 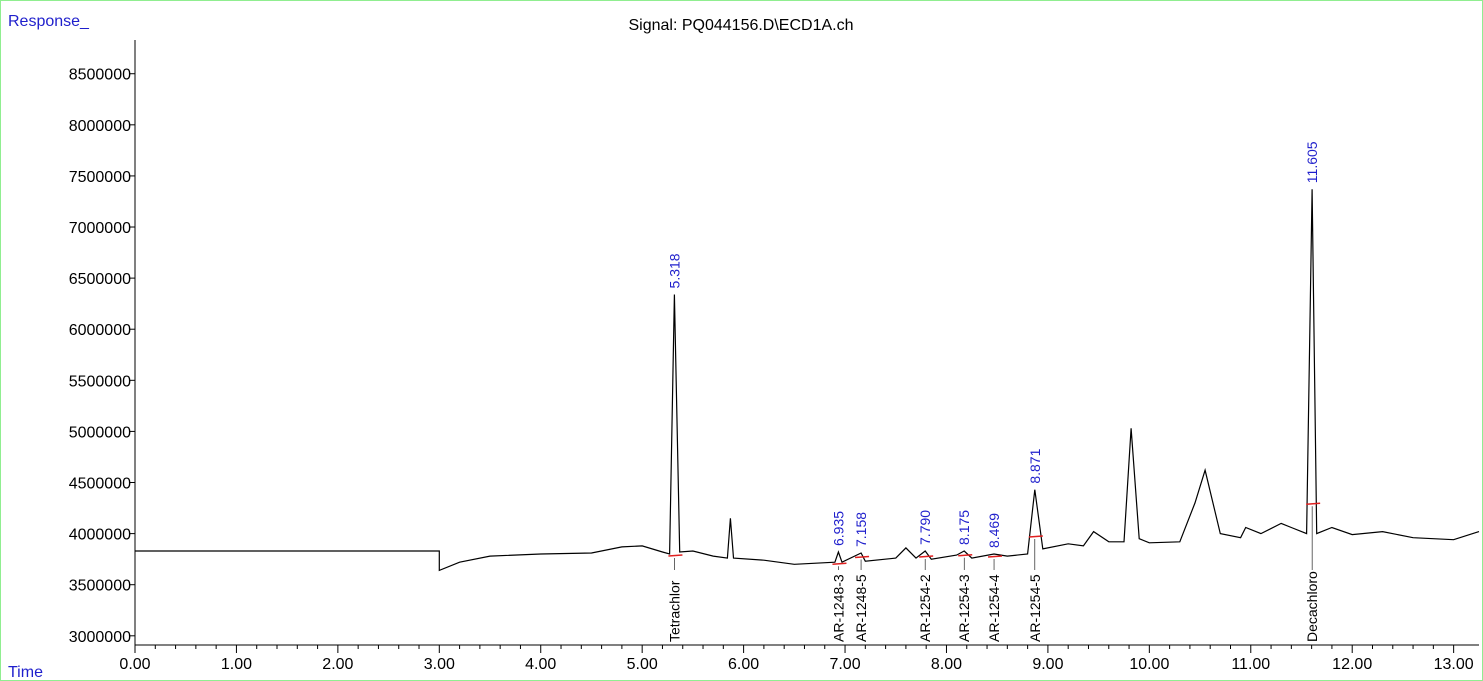 I want to click on y-tick-label: 5500000, so click(x=100, y=381).